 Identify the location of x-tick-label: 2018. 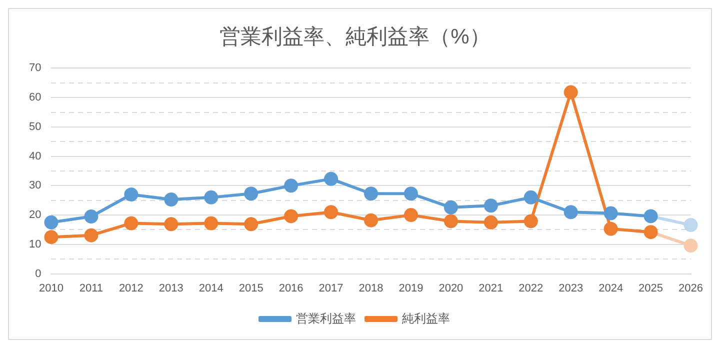
(371, 288).